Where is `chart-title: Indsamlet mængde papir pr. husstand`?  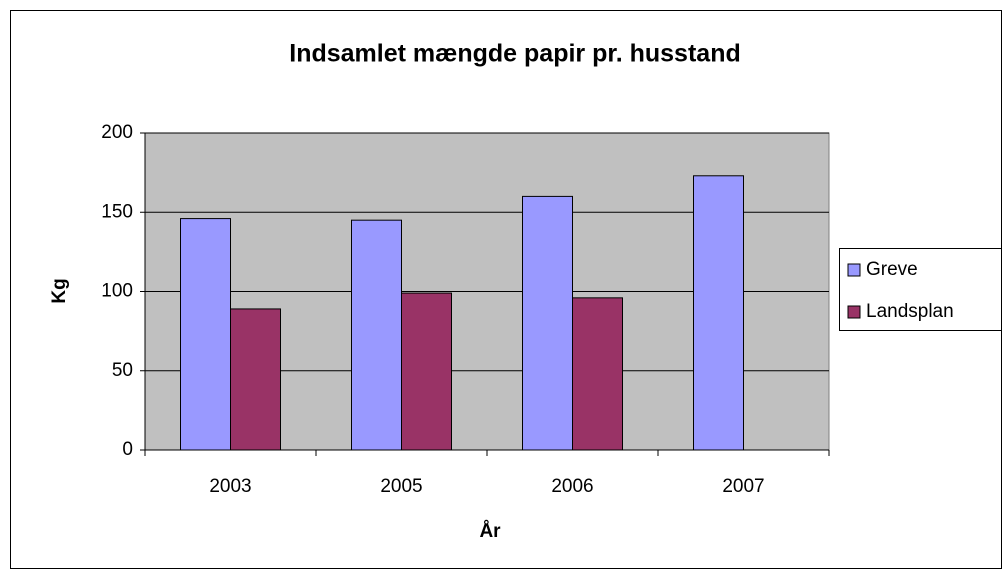 chart-title: Indsamlet mængde papir pr. husstand is located at coordinates (514, 54).